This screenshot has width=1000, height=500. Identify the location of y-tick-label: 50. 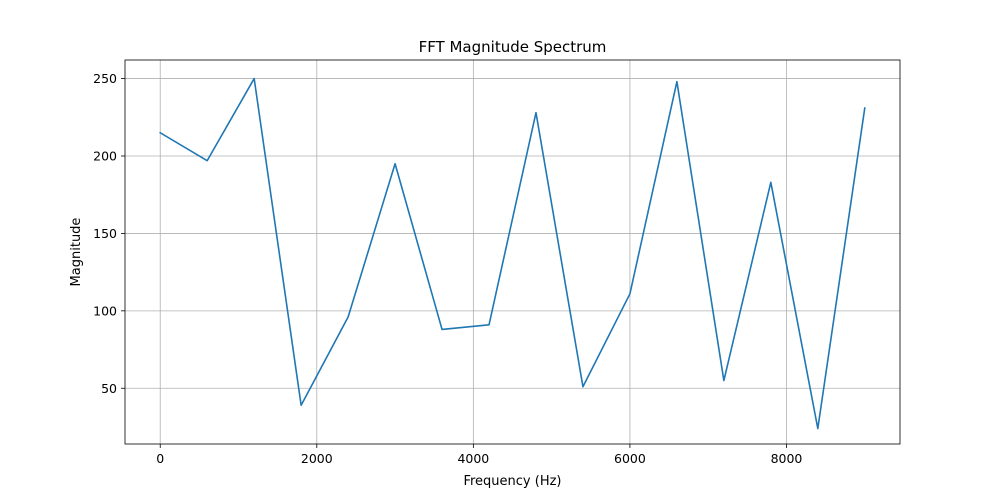
(109, 388).